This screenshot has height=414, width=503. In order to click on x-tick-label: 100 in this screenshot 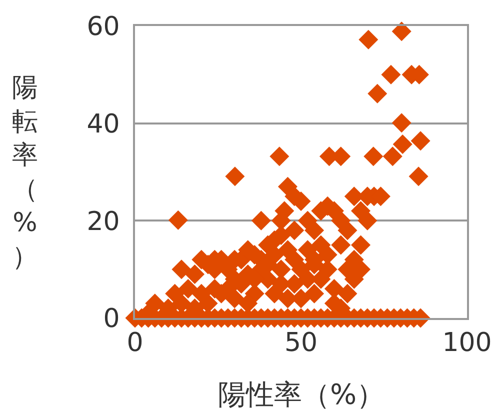, I will do `click(467, 343)`.